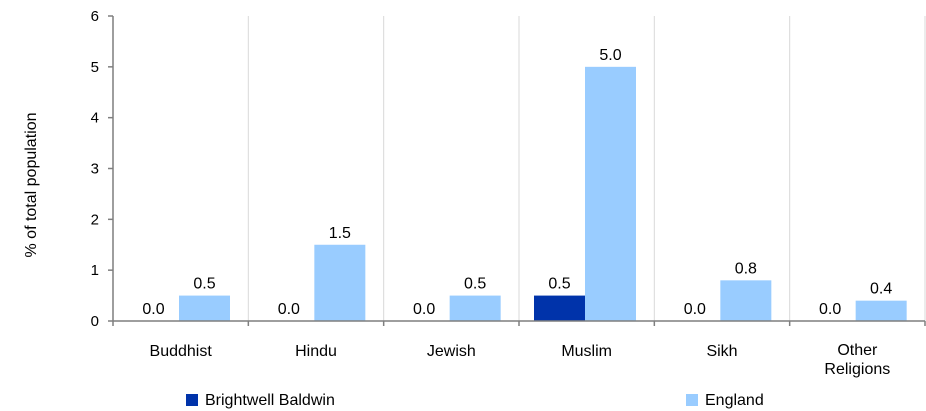 The width and height of the screenshot is (926, 411). I want to click on y-tick-label: 1, so click(95, 270).